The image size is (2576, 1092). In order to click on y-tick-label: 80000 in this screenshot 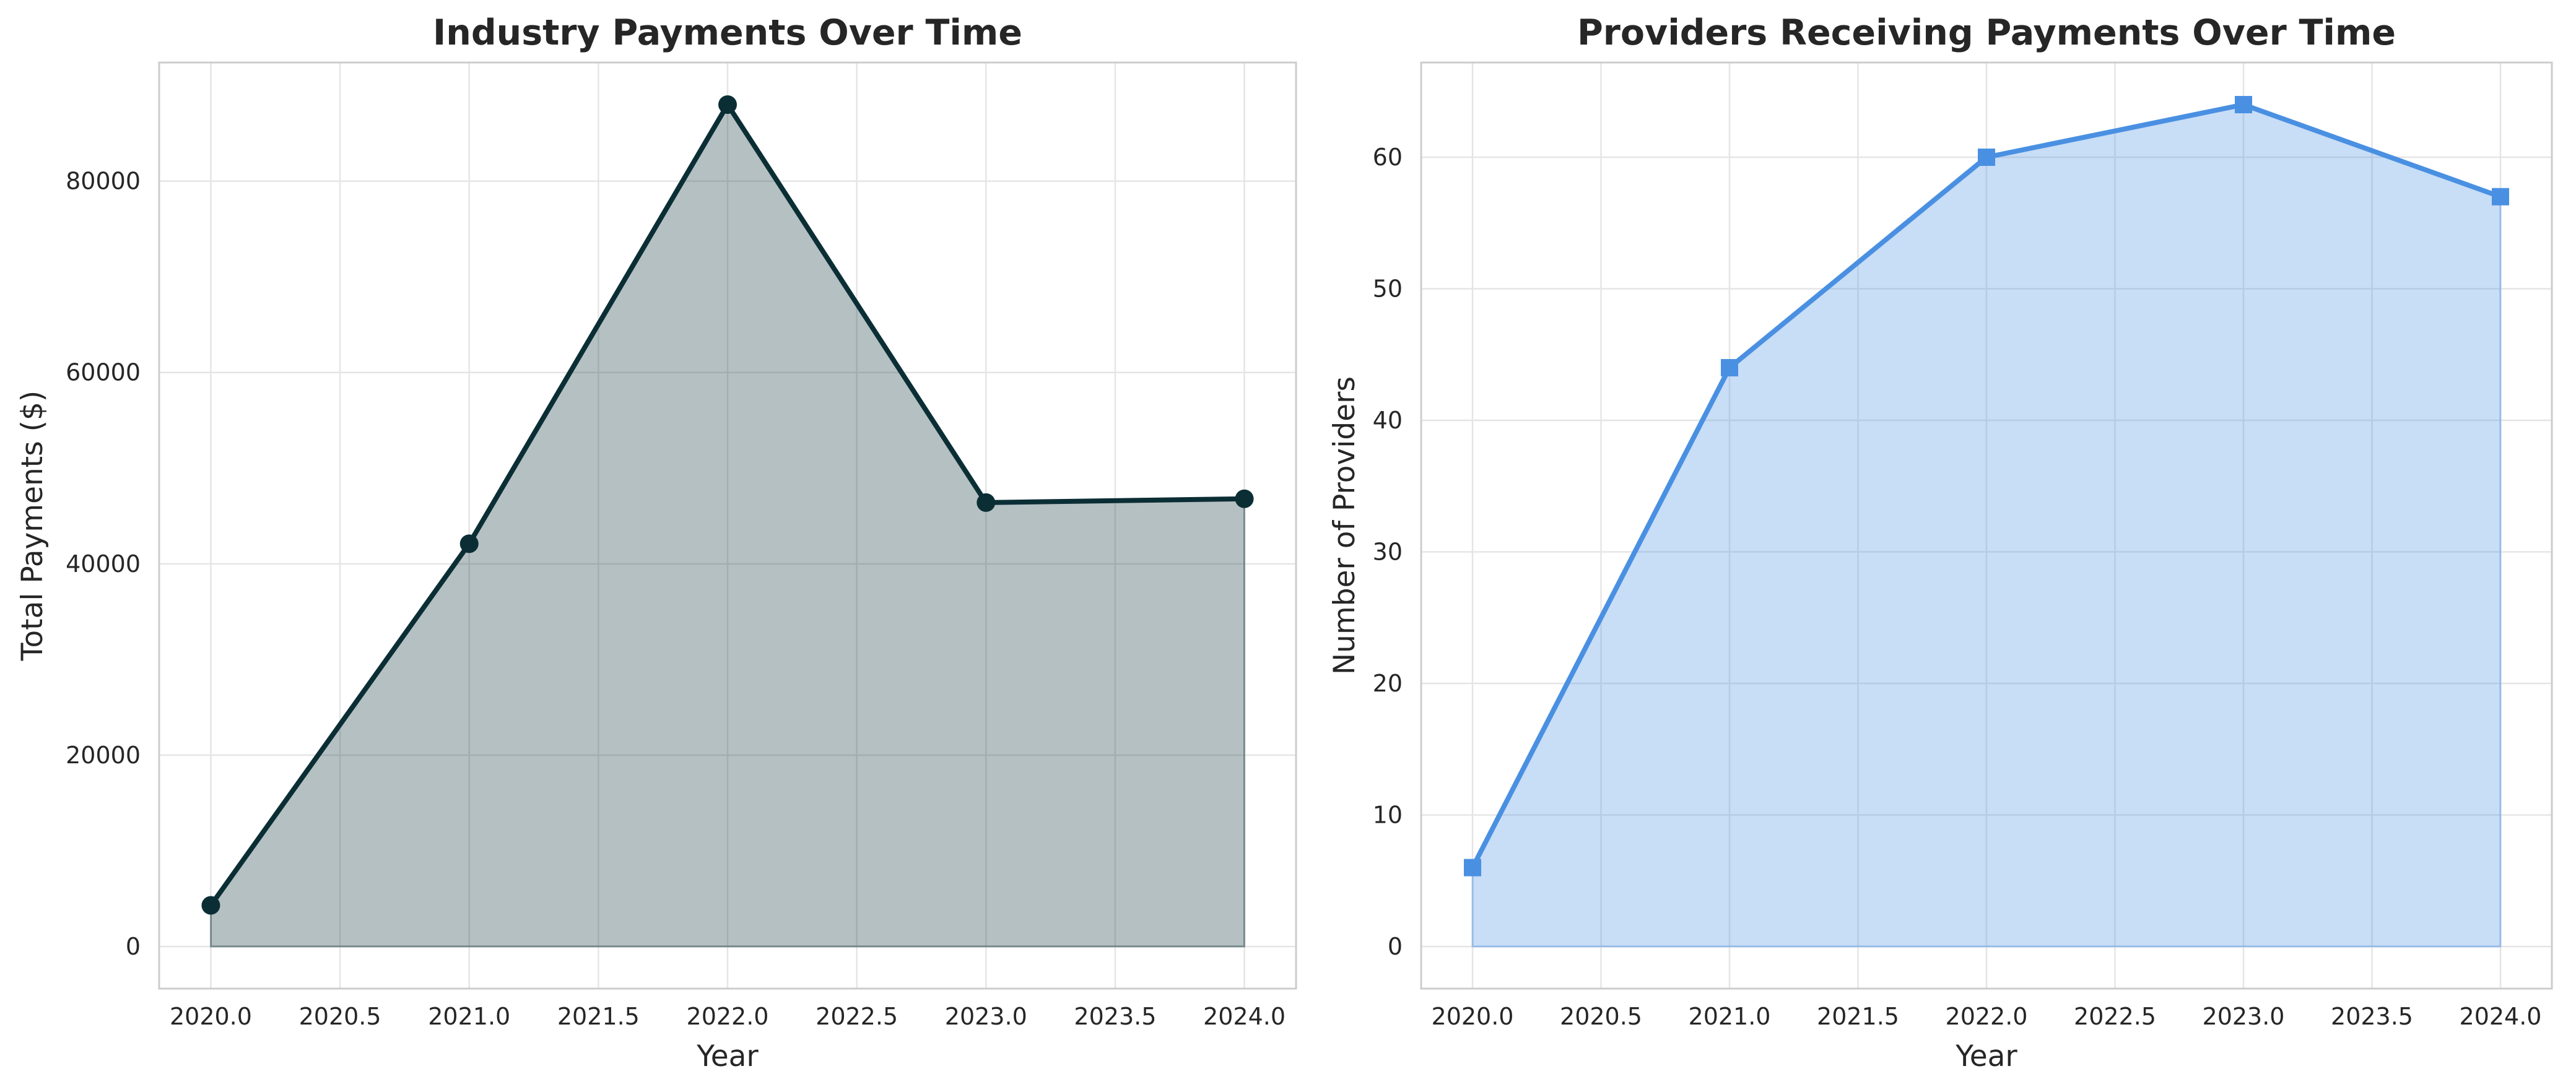, I will do `click(103, 181)`.